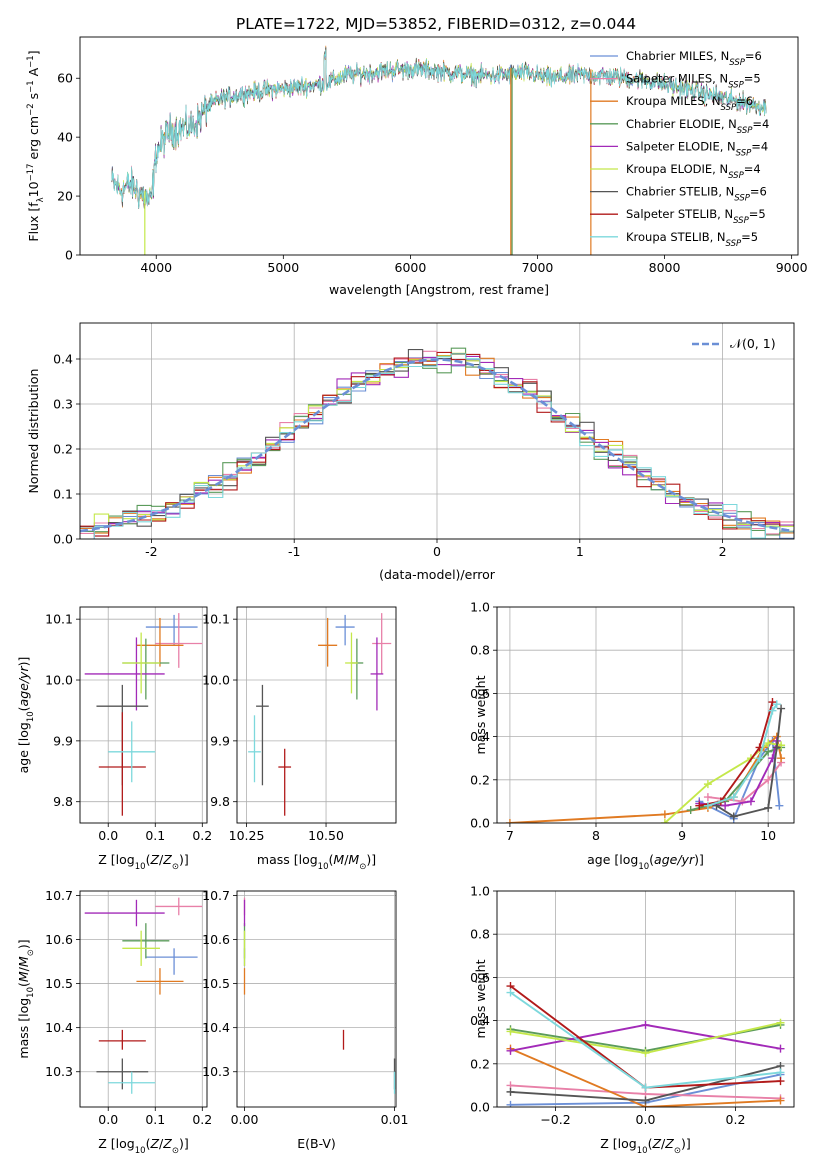 The height and width of the screenshot is (1170, 819). What do you see at coordinates (480, 998) in the screenshot?
I see `weight-vs-z-ylabel: mass weight` at bounding box center [480, 998].